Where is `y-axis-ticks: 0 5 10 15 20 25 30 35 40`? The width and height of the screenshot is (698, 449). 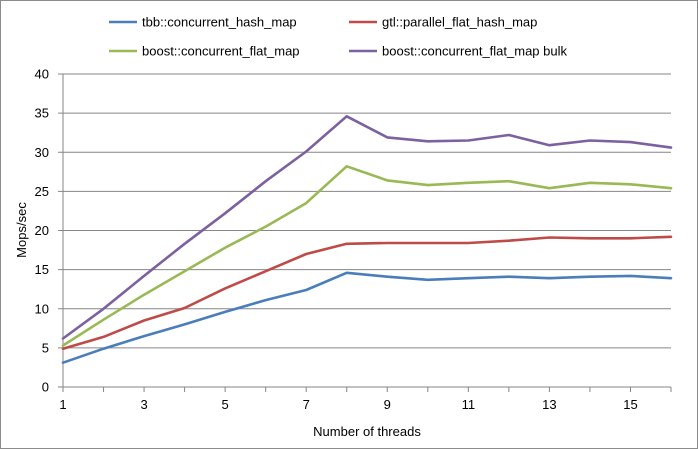
y-axis-ticks: 0 5 10 15 20 25 30 35 40 is located at coordinates (49, 231).